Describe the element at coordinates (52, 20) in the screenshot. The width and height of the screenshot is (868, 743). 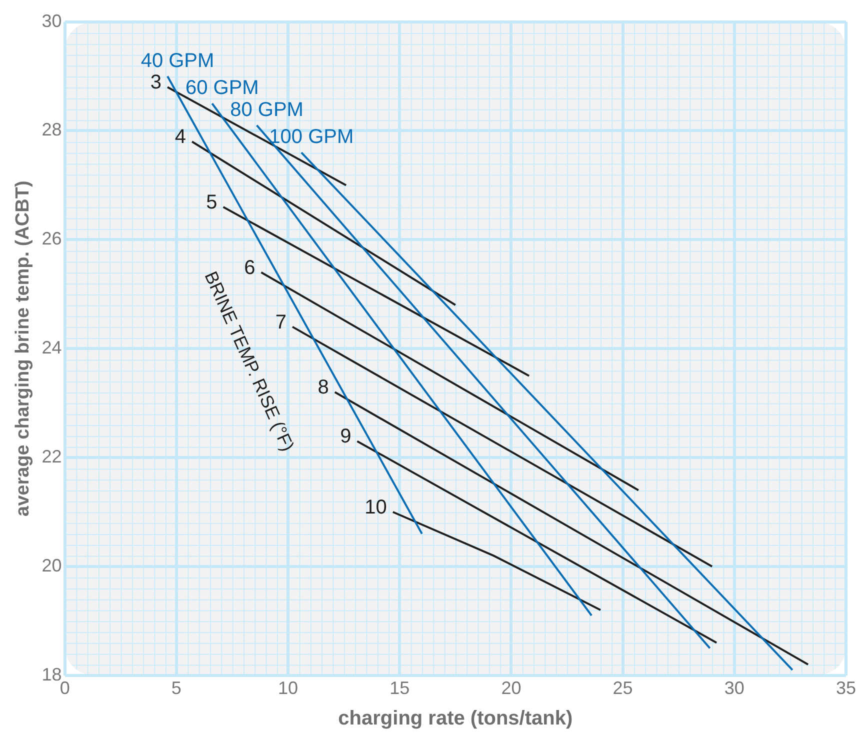
I see `y-tick-label: 30` at that location.